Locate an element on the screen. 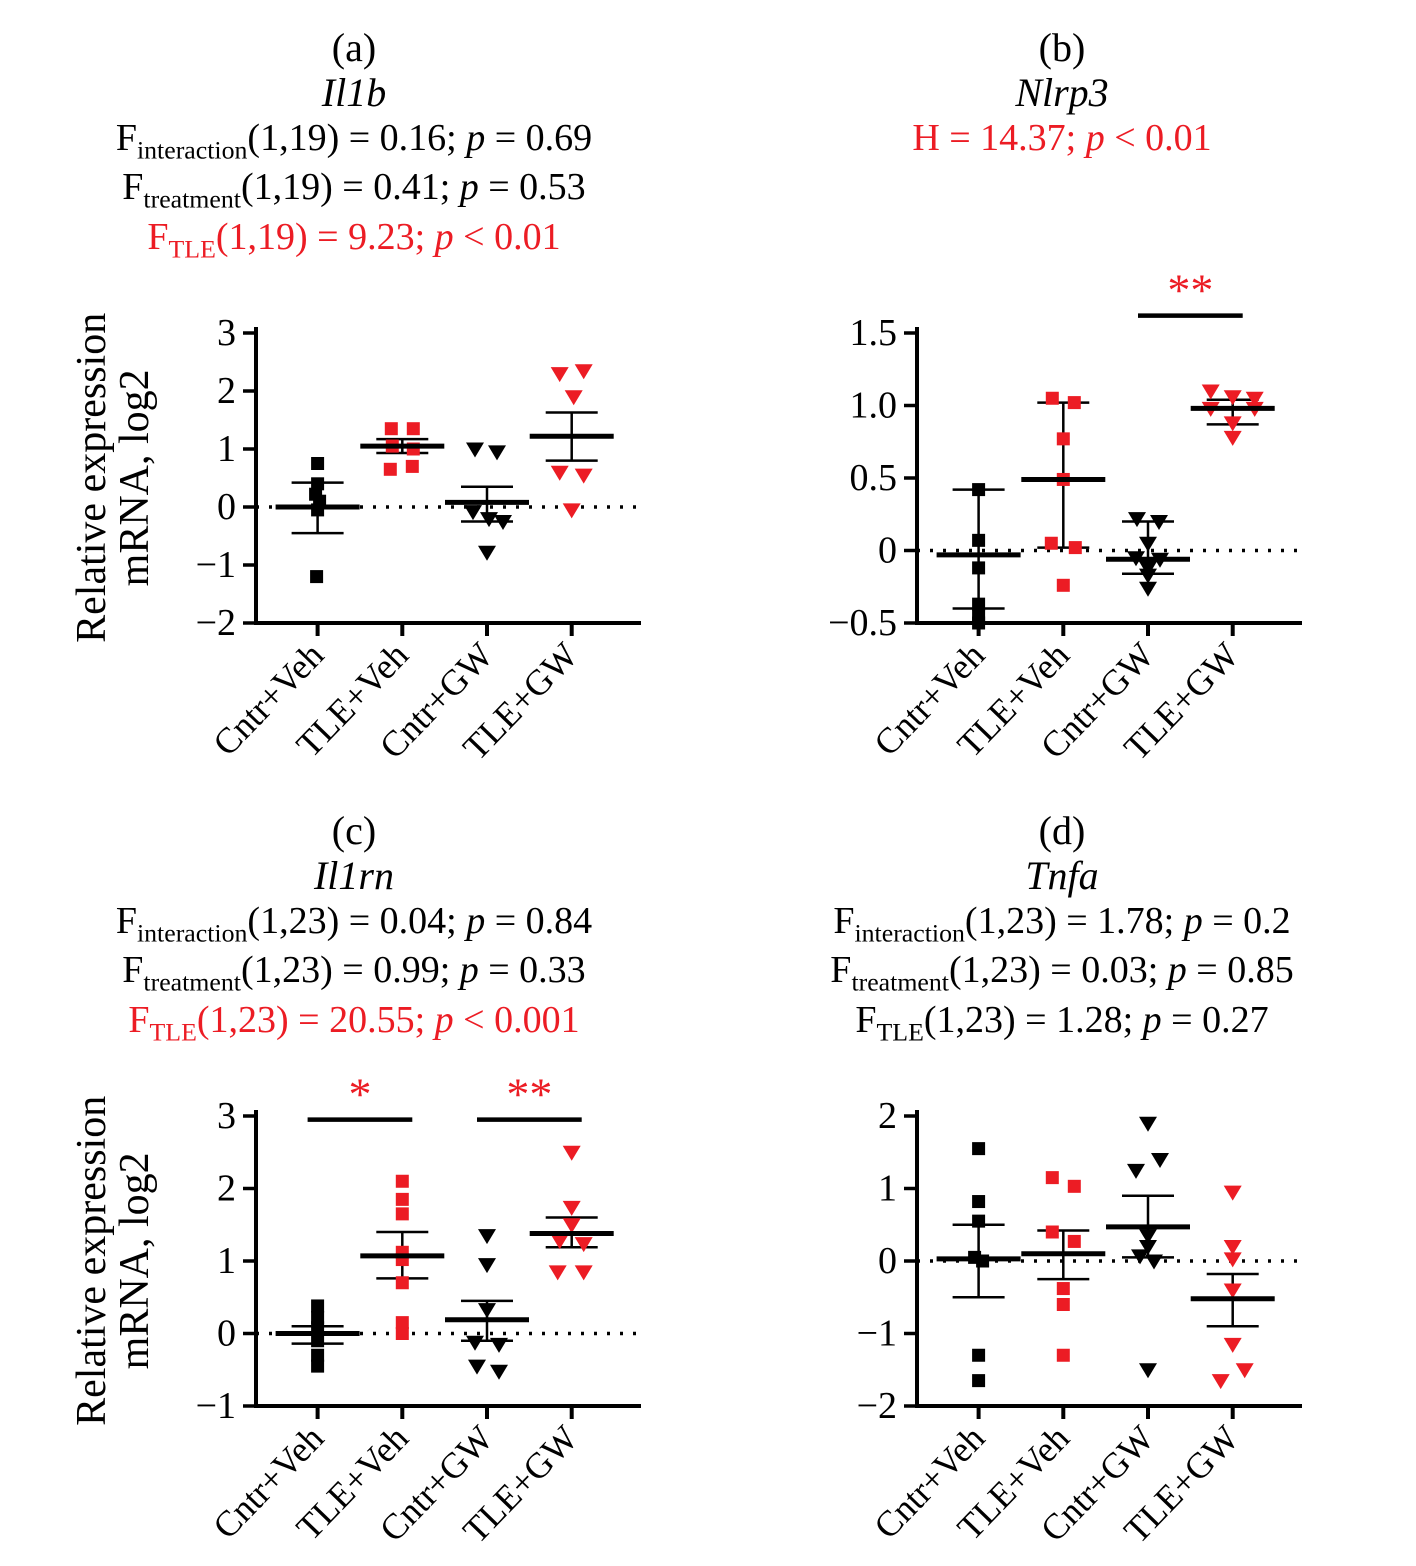 This screenshot has width=1416, height=1566. y-tick-label: −1 is located at coordinates (216, 565).